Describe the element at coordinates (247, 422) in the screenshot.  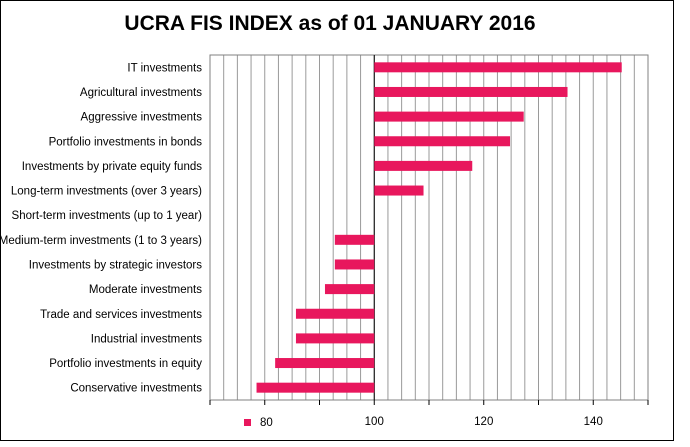
I see `legend-swatch` at that location.